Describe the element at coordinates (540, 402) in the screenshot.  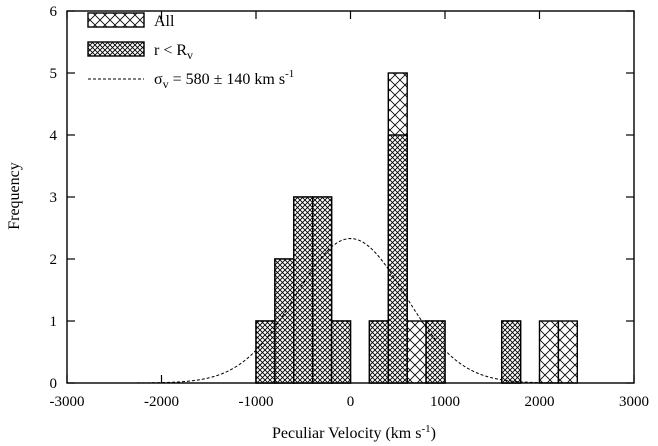
I see `x-tick-label: 2000` at that location.